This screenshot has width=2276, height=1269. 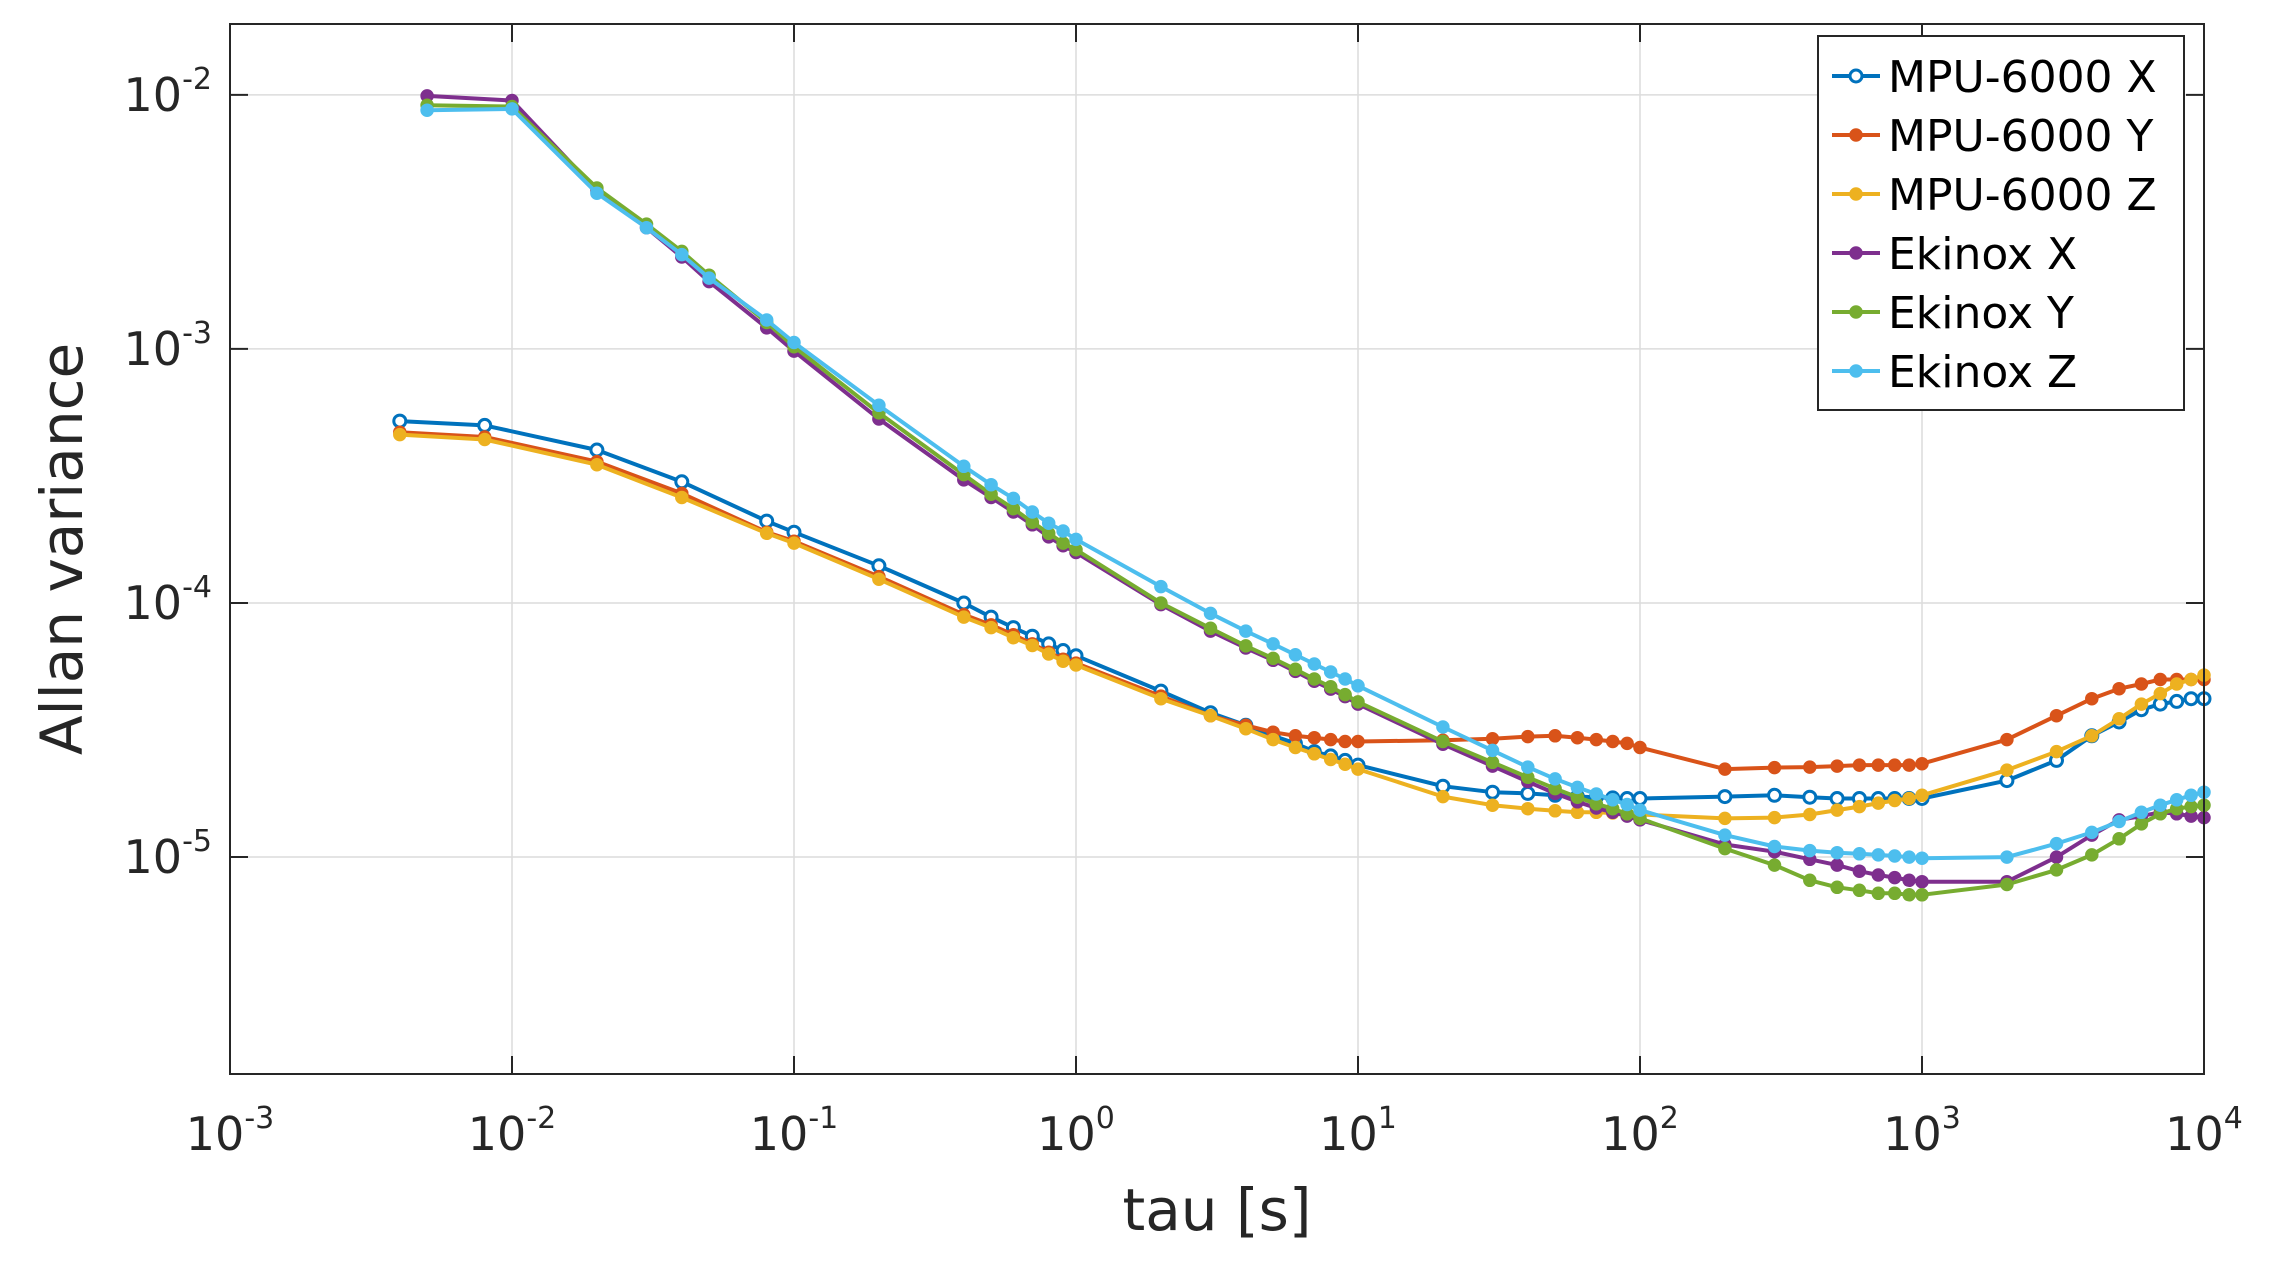 I want to click on legend-label: Ekinox Z, so click(x=1982, y=372).